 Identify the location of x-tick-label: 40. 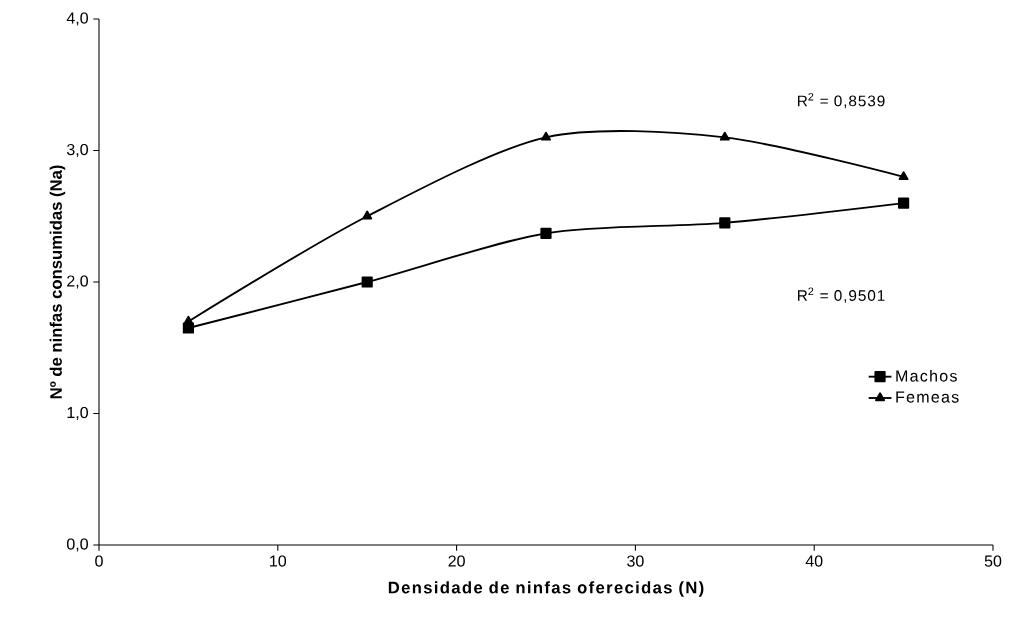
(814, 561).